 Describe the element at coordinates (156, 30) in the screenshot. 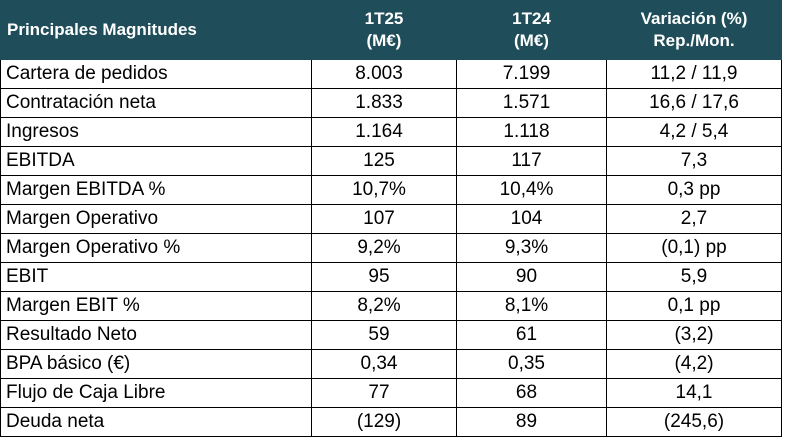

I see `header-title: Principales Magnitudes` at that location.